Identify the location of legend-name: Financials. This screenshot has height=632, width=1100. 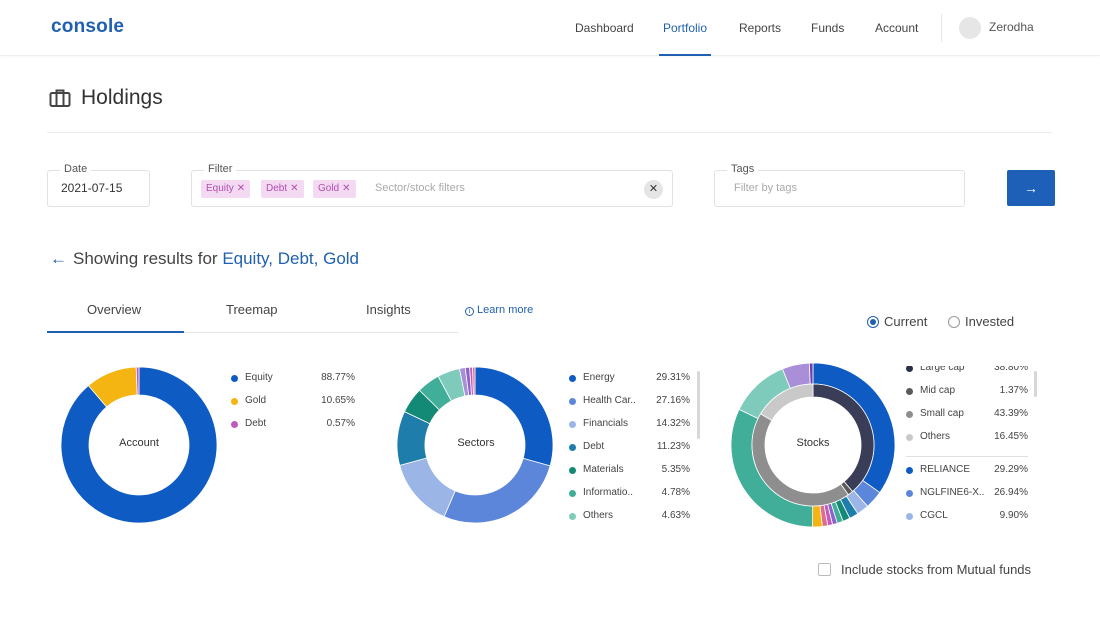
(606, 423).